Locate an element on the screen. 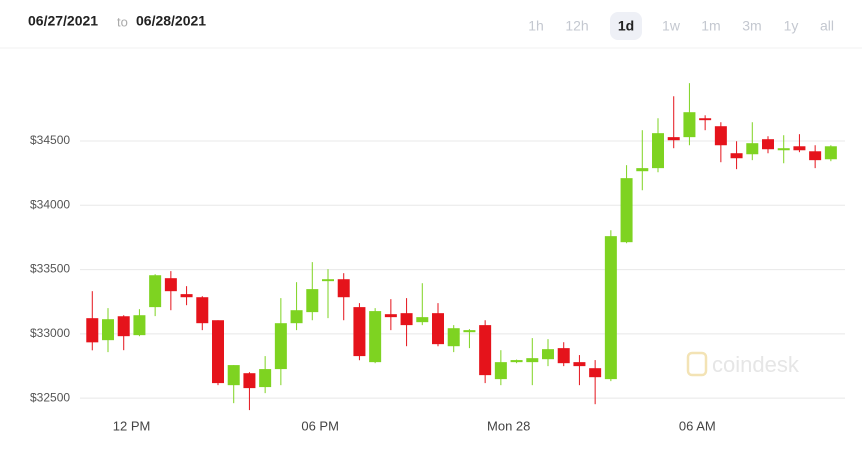 The height and width of the screenshot is (450, 862). watermark: coindesk is located at coordinates (743, 364).